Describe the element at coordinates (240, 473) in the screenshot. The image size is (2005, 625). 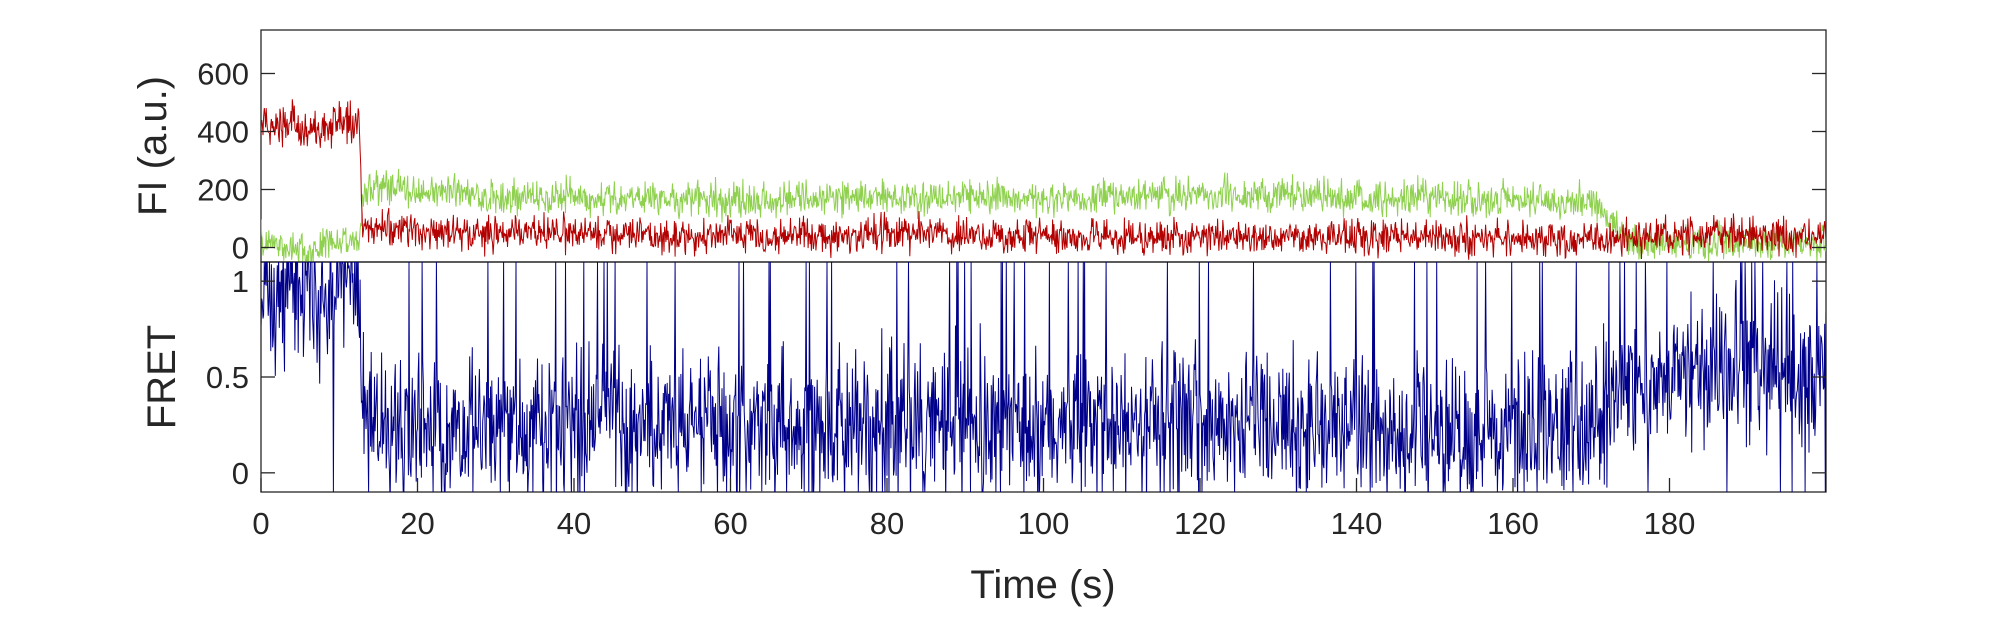
I see `fret-y-tick-label: 0` at that location.